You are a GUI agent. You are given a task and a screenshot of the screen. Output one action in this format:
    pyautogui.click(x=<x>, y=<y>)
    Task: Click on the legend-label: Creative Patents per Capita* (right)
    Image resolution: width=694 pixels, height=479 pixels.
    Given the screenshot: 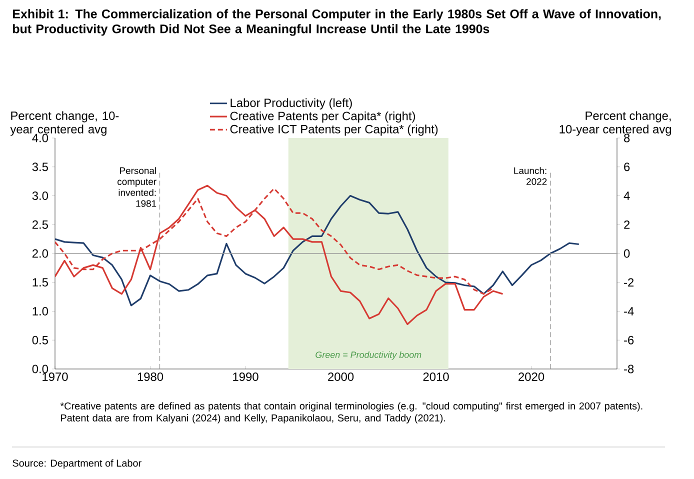 What is the action you would take?
    pyautogui.click(x=323, y=117)
    